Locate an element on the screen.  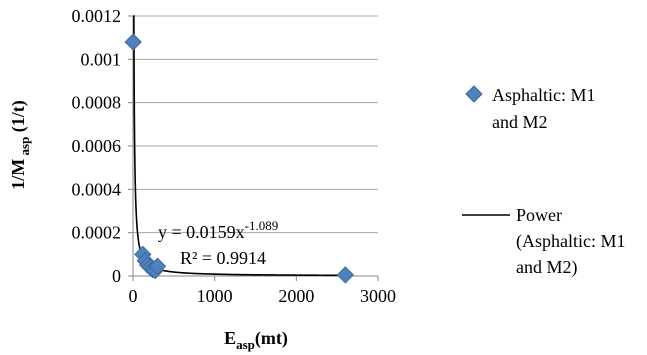
legend-marker-diamond is located at coordinates (474, 94).